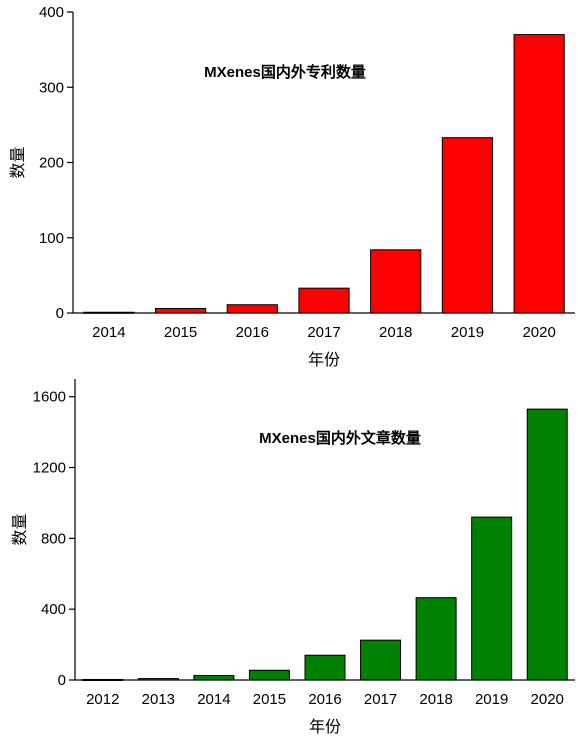 Image resolution: width=579 pixels, height=740 pixels. What do you see at coordinates (51, 163) in the screenshot?
I see `y-tick-label: 200` at bounding box center [51, 163].